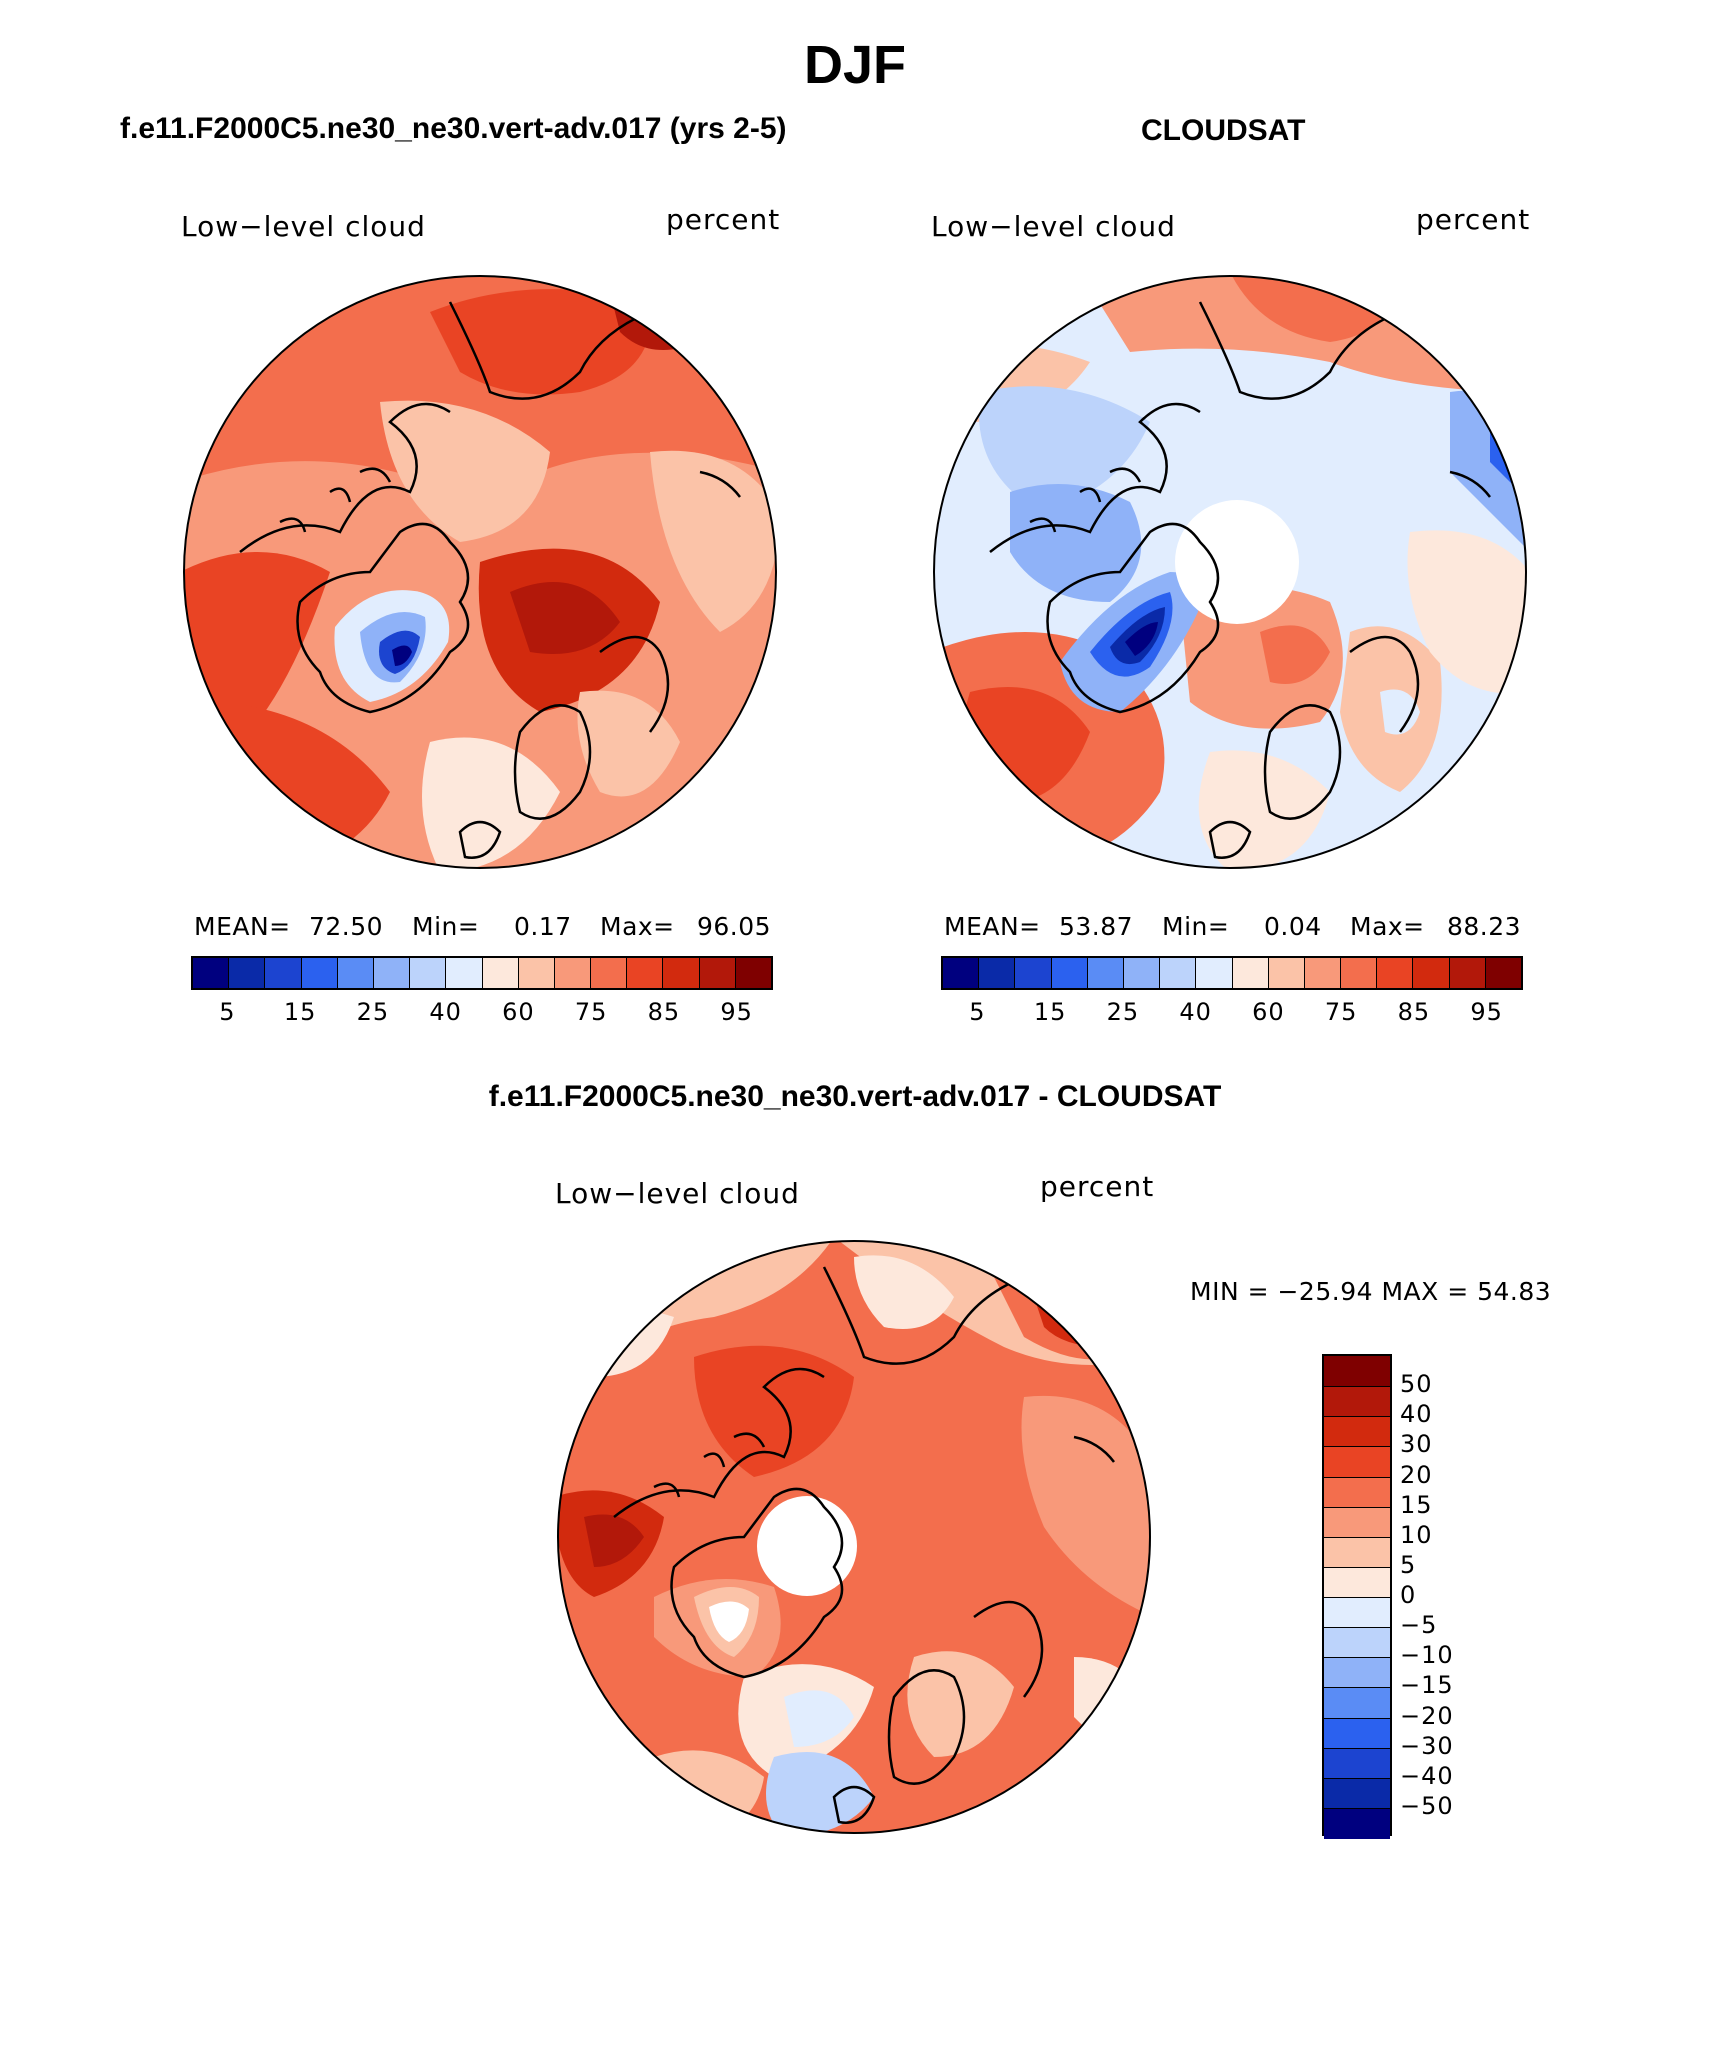  What do you see at coordinates (1427, 1805) in the screenshot?
I see `colorbar-tick-label: −50` at bounding box center [1427, 1805].